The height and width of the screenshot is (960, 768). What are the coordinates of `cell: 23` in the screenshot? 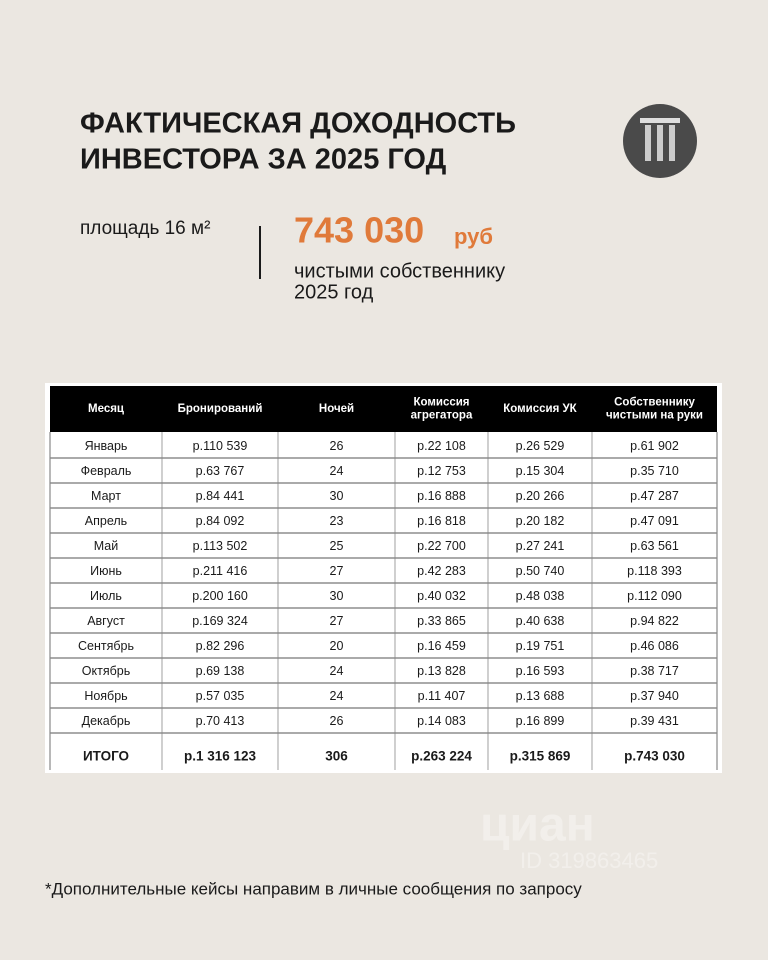 It's located at (337, 521).